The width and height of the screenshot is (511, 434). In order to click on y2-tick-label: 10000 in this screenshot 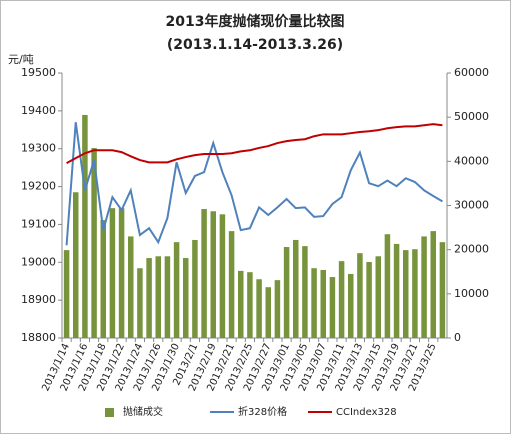, I will do `click(471, 293)`.